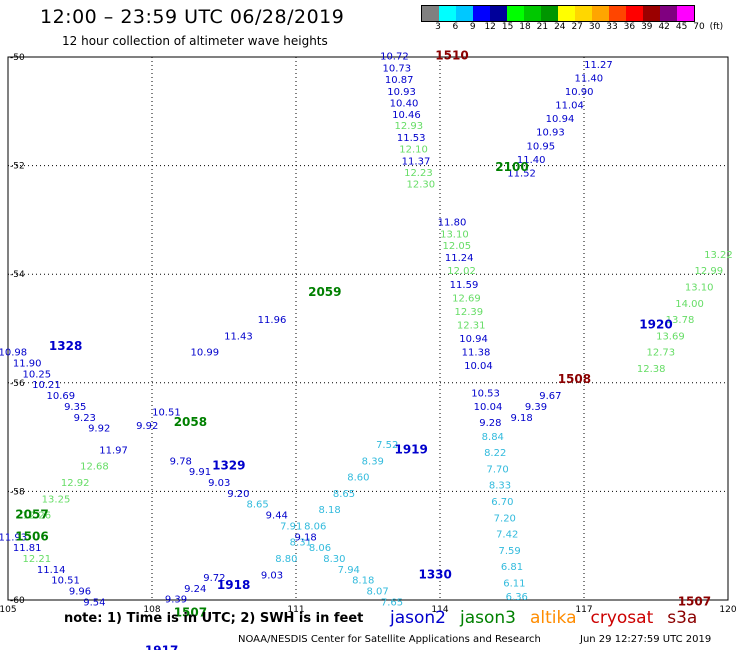 This screenshot has width=740, height=650. I want to click on y-tick-label: -56, so click(17, 384).